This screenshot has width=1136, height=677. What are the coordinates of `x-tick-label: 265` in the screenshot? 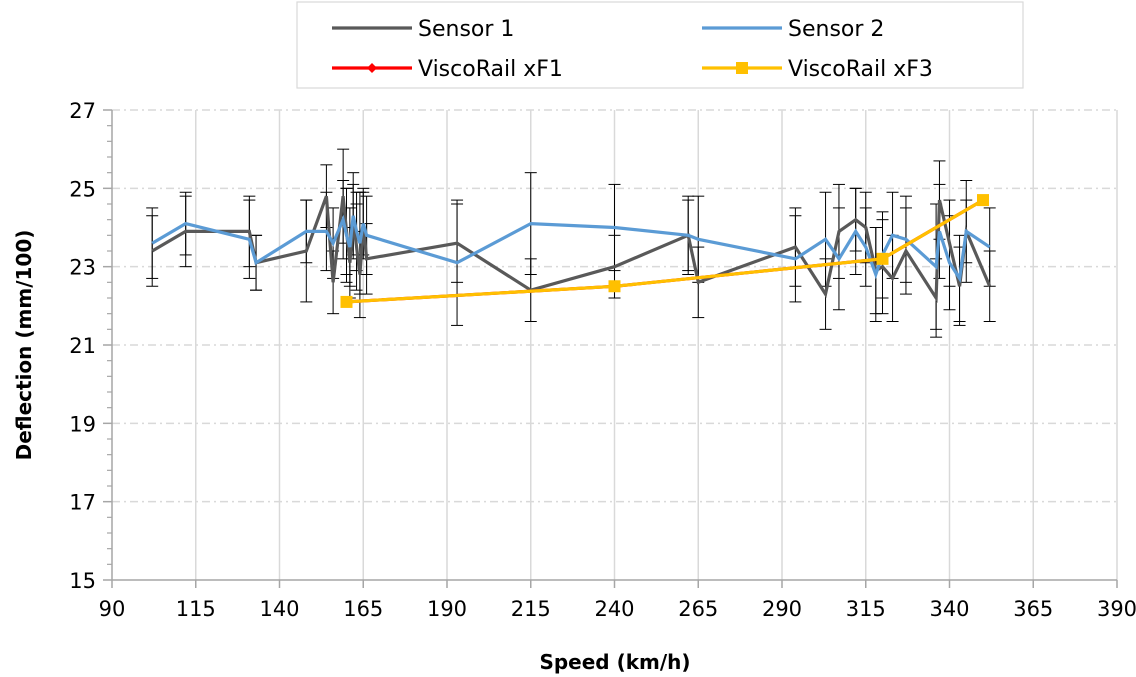 It's located at (698, 609).